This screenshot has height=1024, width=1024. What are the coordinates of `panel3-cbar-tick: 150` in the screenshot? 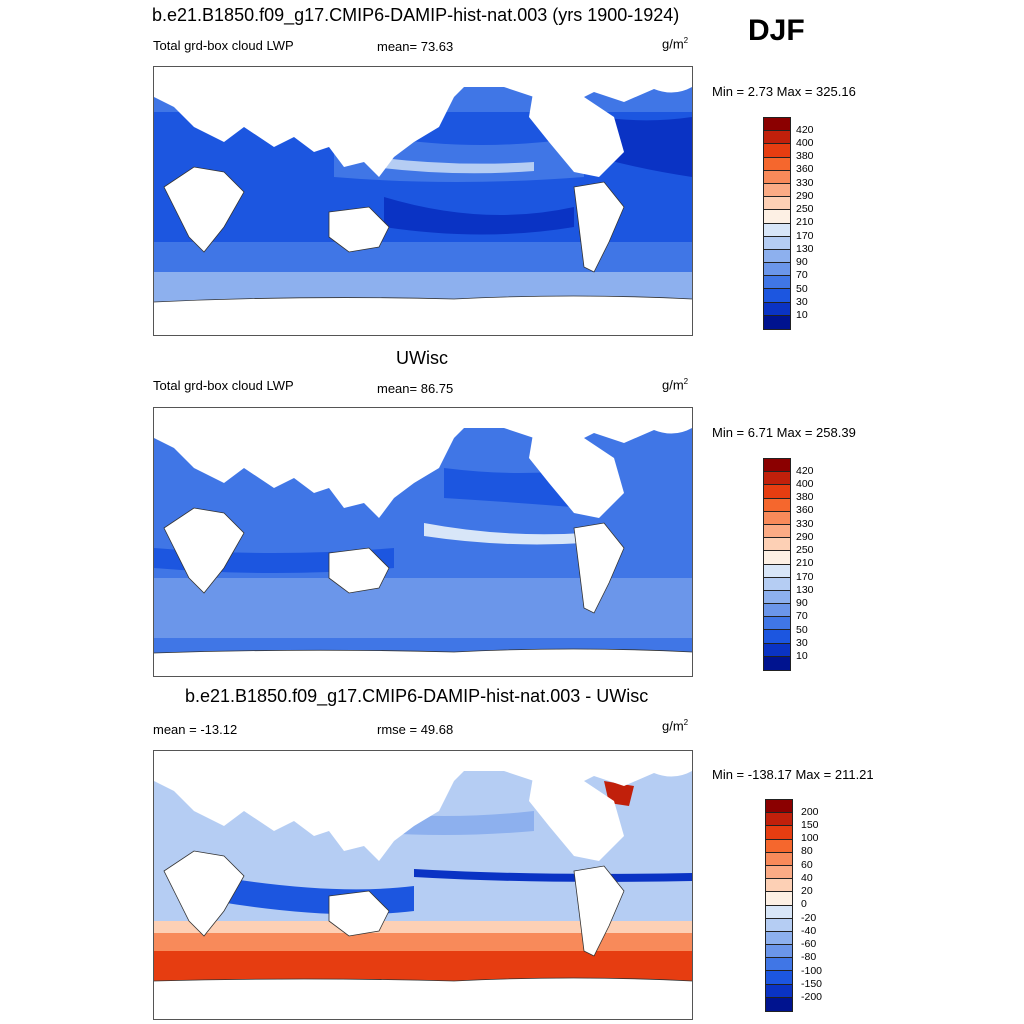 It's located at (810, 825).